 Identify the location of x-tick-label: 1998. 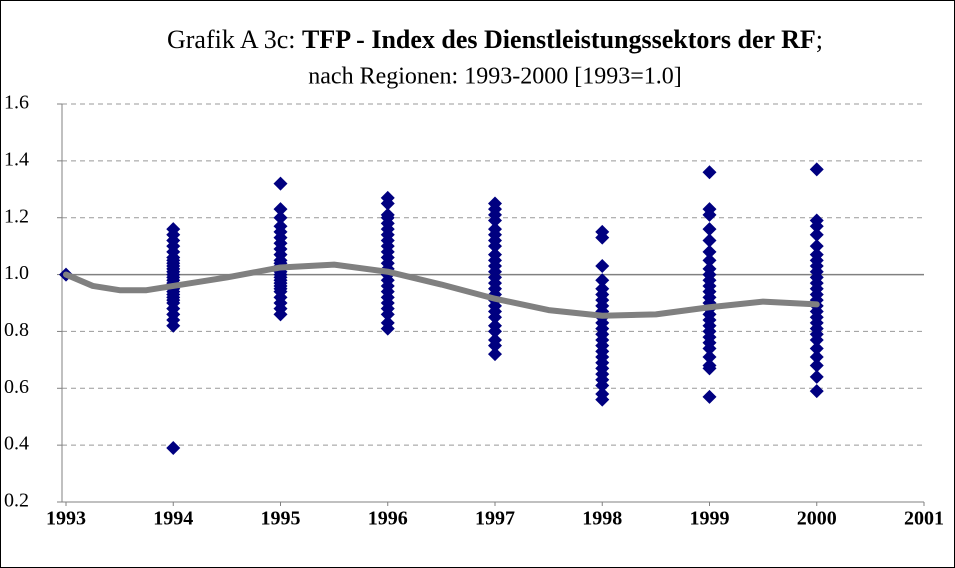
(602, 519).